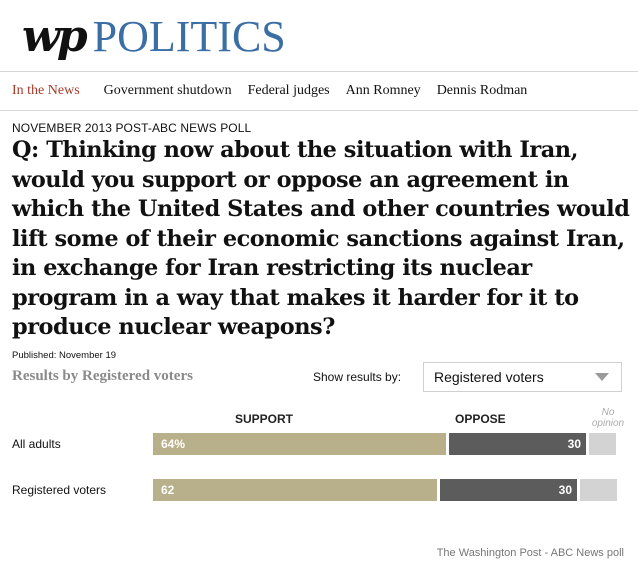  I want to click on results-title: Results by Registered voters, so click(102, 376).